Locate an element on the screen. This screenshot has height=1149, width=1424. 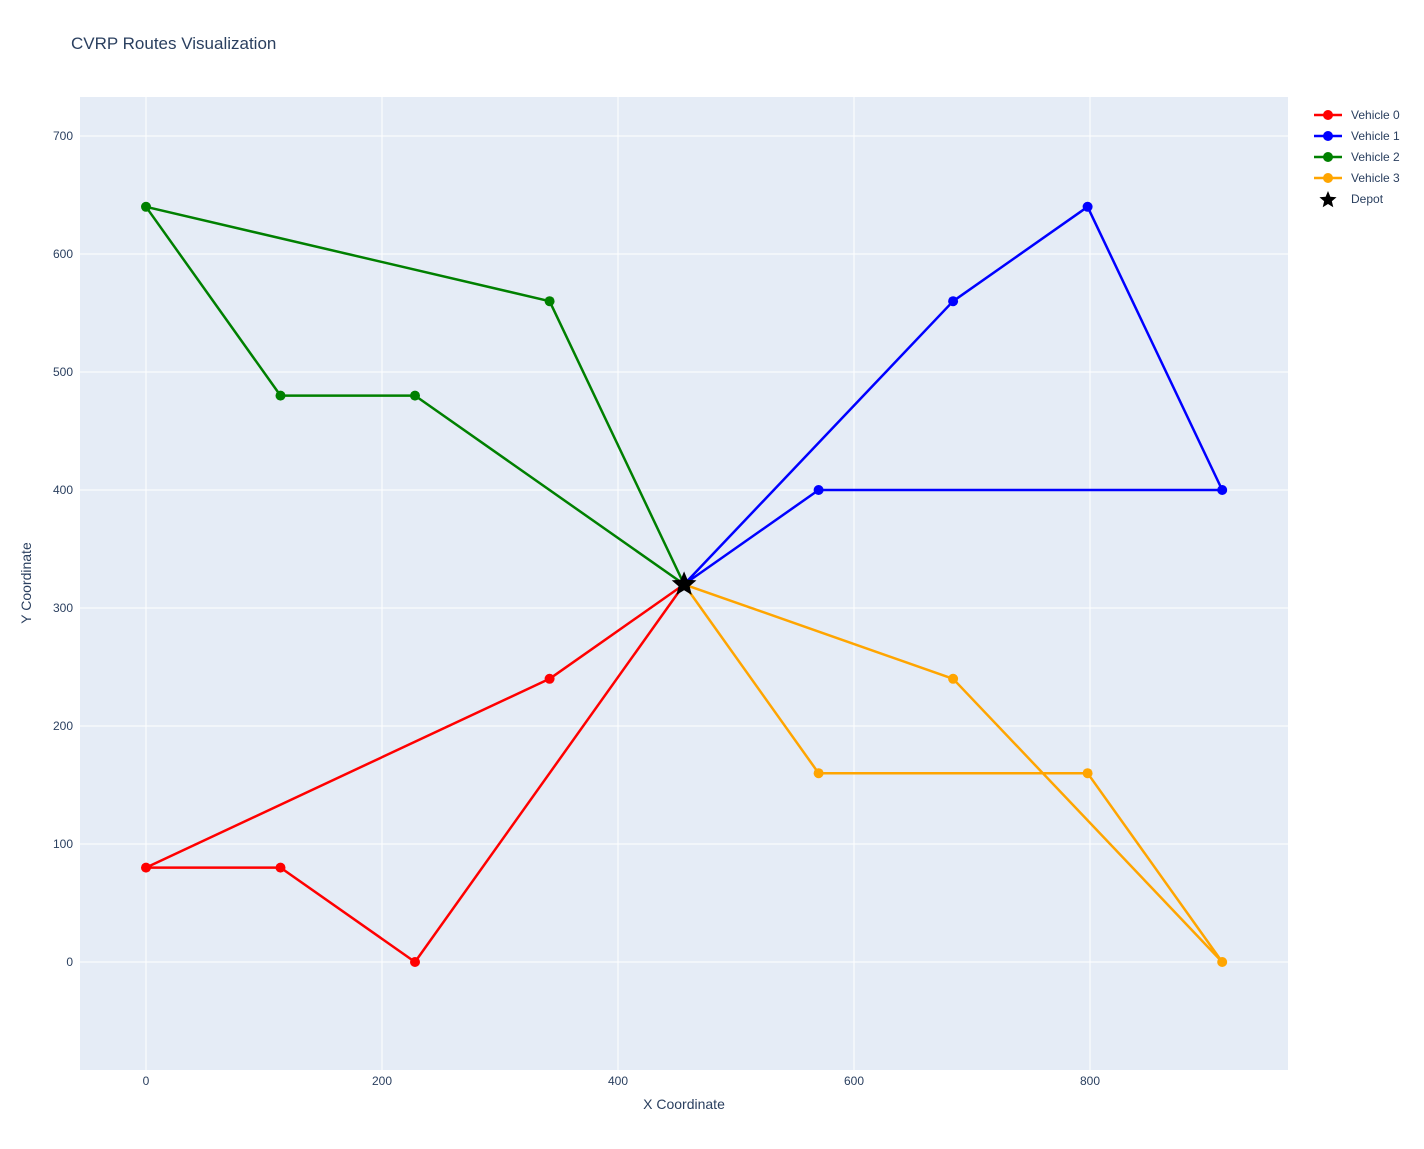
y-tick-label-0: 0 is located at coordinates (69, 962).